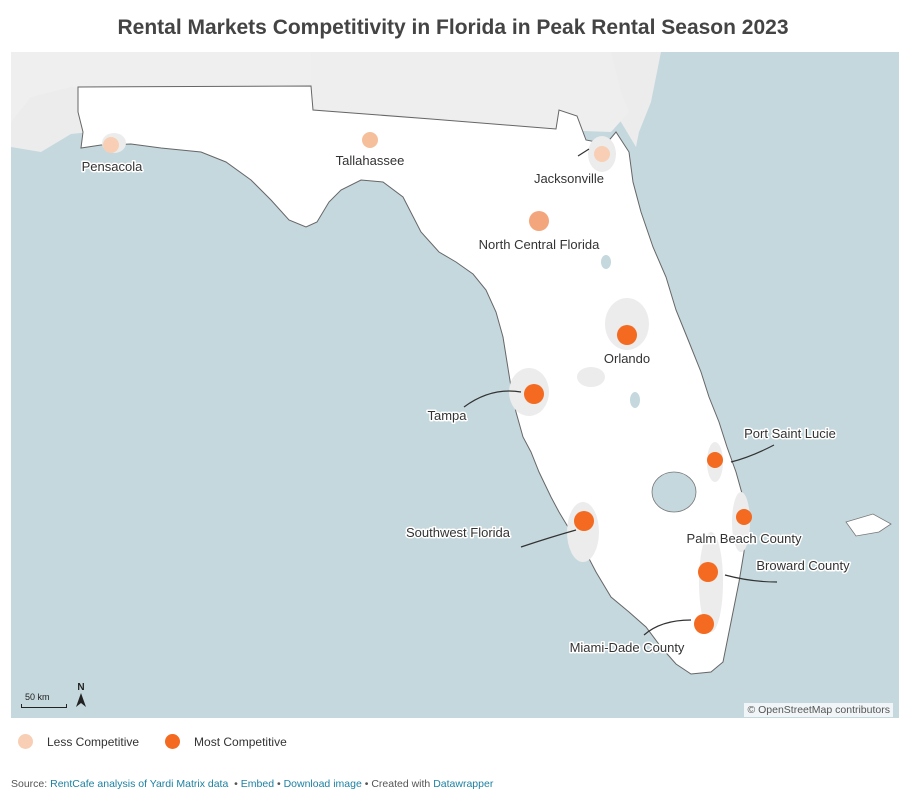 Image resolution: width=906 pixels, height=803 pixels. What do you see at coordinates (322, 784) in the screenshot?
I see `download-image-link: Download image` at bounding box center [322, 784].